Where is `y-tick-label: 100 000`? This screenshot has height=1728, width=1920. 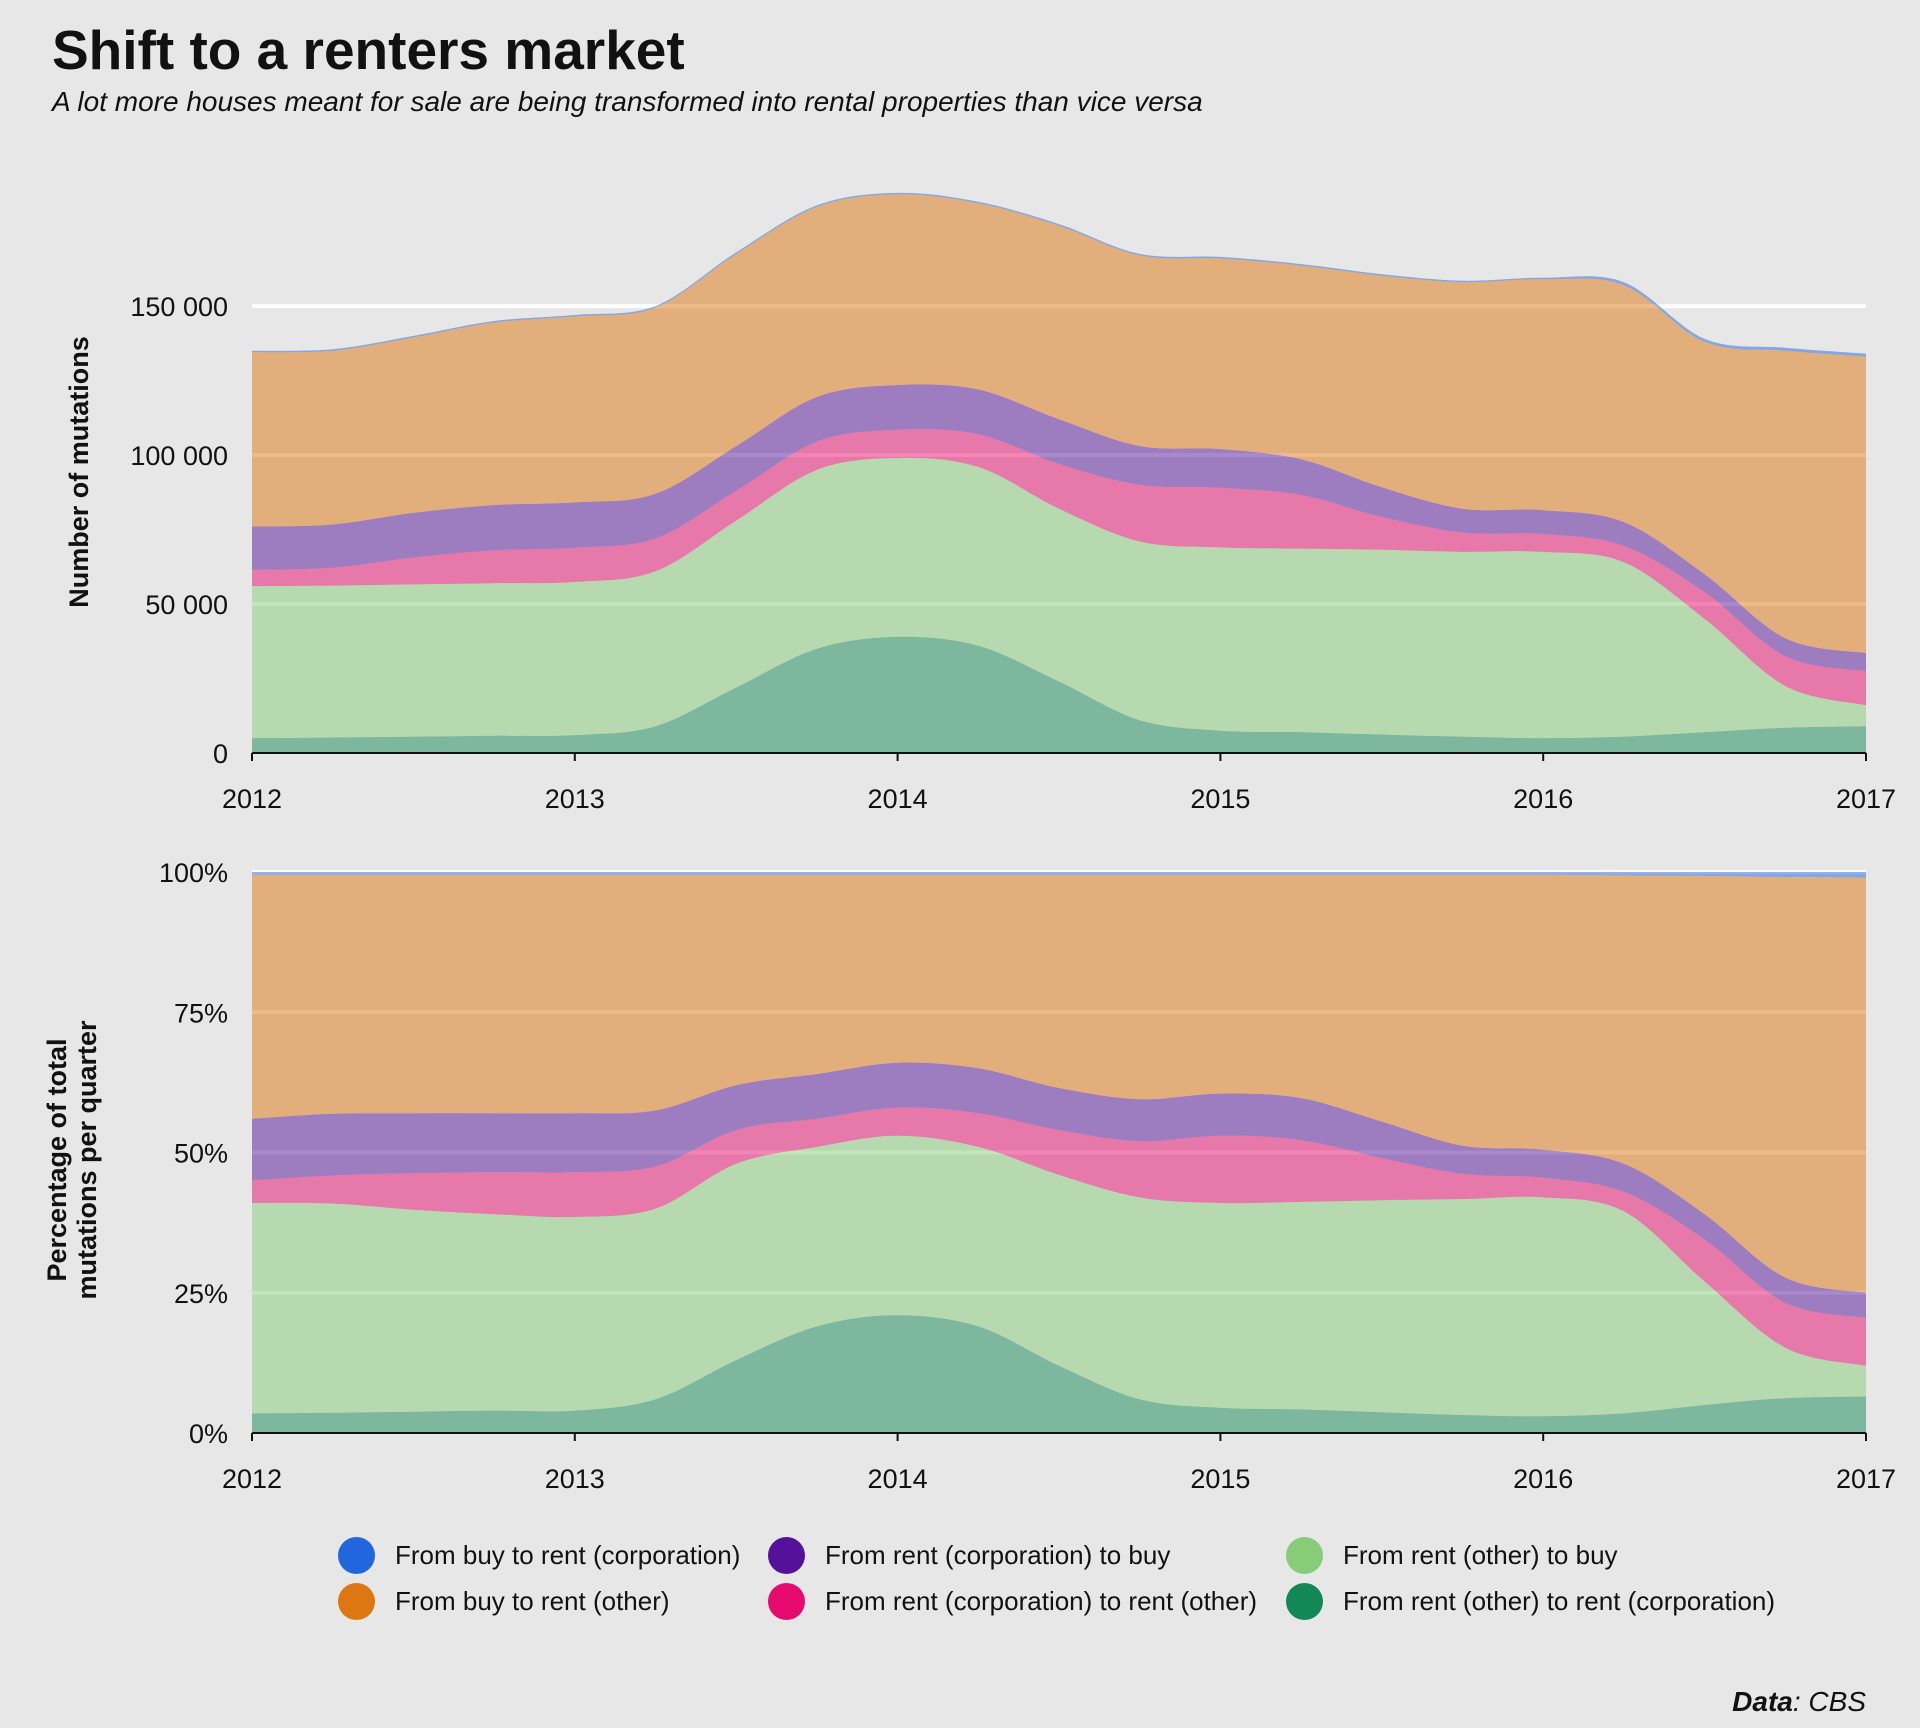 y-tick-label: 100 000 is located at coordinates (179, 456).